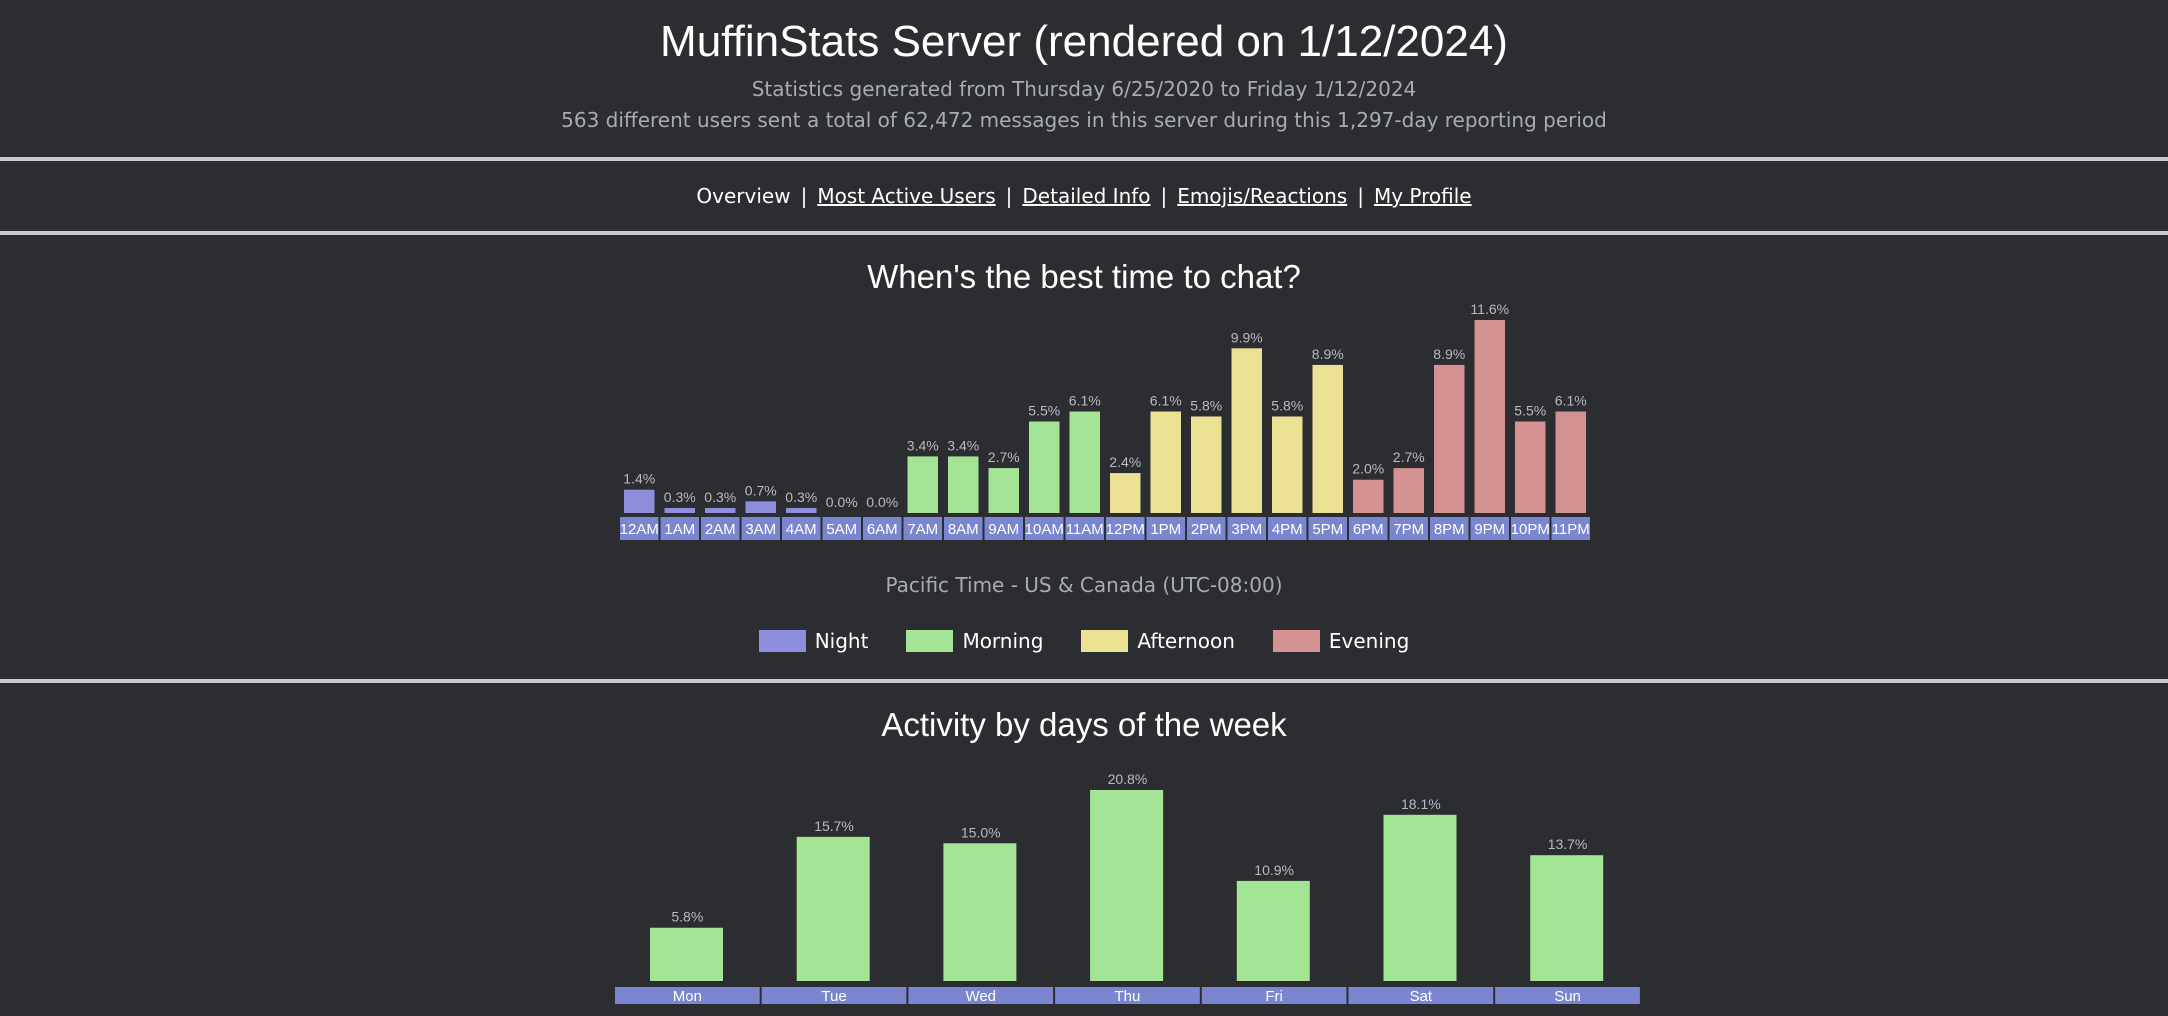 The width and height of the screenshot is (2168, 1016). Describe the element at coordinates (1568, 844) in the screenshot. I see `weekly-value-label: 13.7%` at that location.